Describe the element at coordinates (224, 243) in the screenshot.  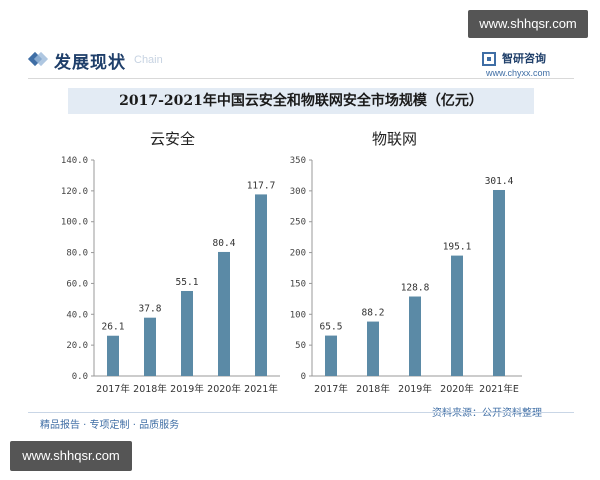
I see `data-label: 80.4` at that location.